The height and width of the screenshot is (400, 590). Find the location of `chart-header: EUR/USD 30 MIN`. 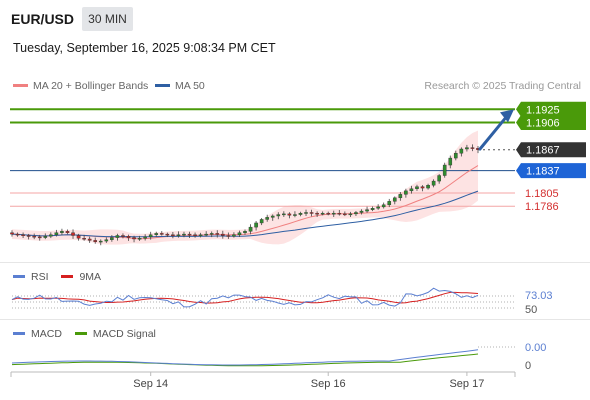

chart-header: EUR/USD 30 MIN is located at coordinates (295, 19).